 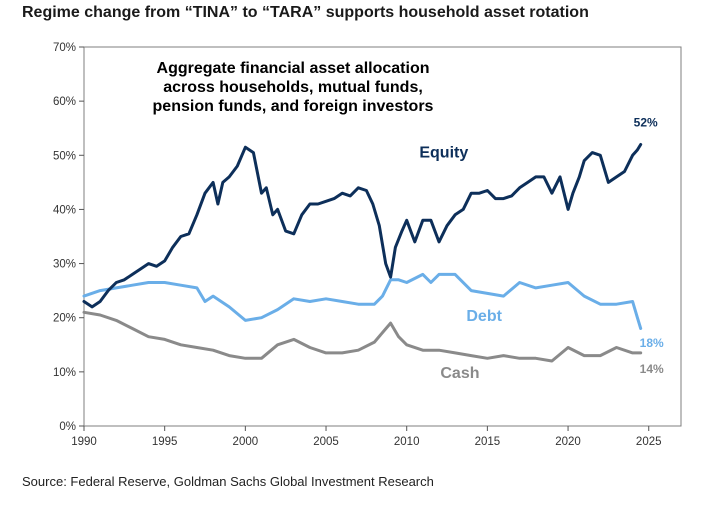 I want to click on y-tick-label: 30%, so click(x=64, y=265).